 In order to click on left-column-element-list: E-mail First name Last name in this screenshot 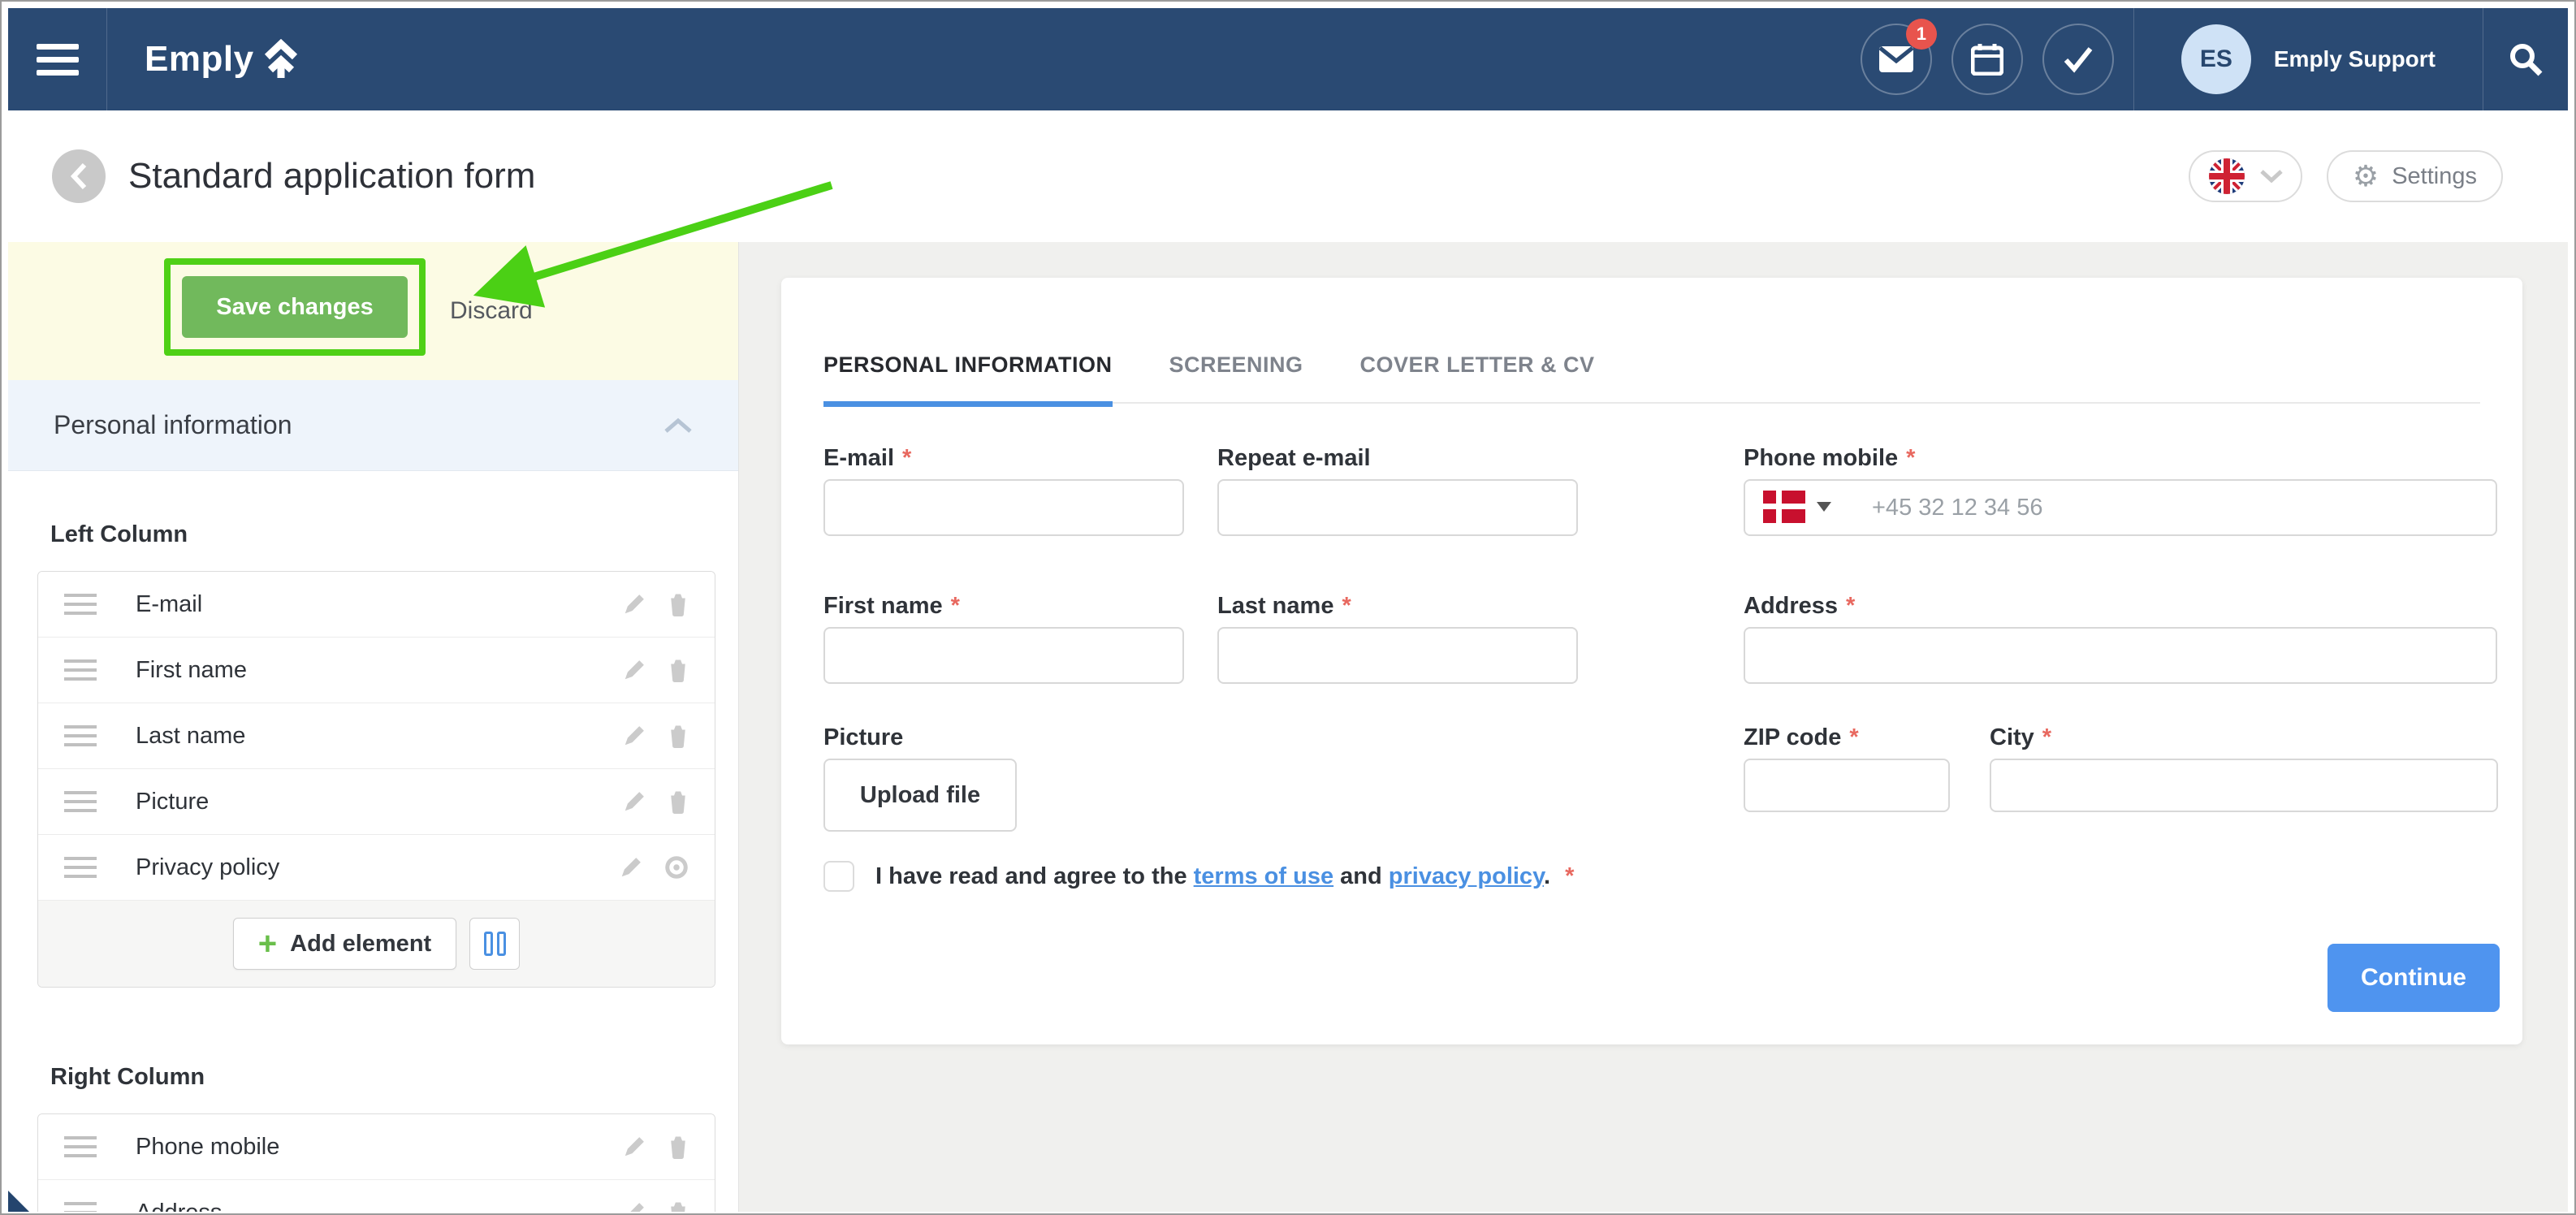, I will do `click(376, 779)`.